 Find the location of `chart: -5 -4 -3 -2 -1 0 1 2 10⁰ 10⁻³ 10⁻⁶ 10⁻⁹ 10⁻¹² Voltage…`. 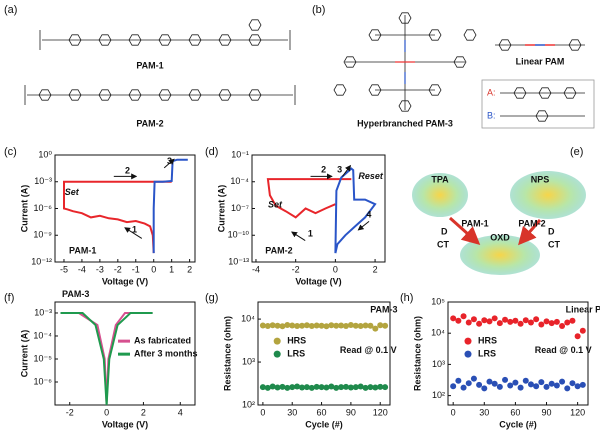

chart: -5 -4 -3 -2 -1 0 1 2 10⁰ 10⁻³ 10⁻⁶ 10⁻⁹ 10⁻¹² Voltage… is located at coordinates (107, 217).